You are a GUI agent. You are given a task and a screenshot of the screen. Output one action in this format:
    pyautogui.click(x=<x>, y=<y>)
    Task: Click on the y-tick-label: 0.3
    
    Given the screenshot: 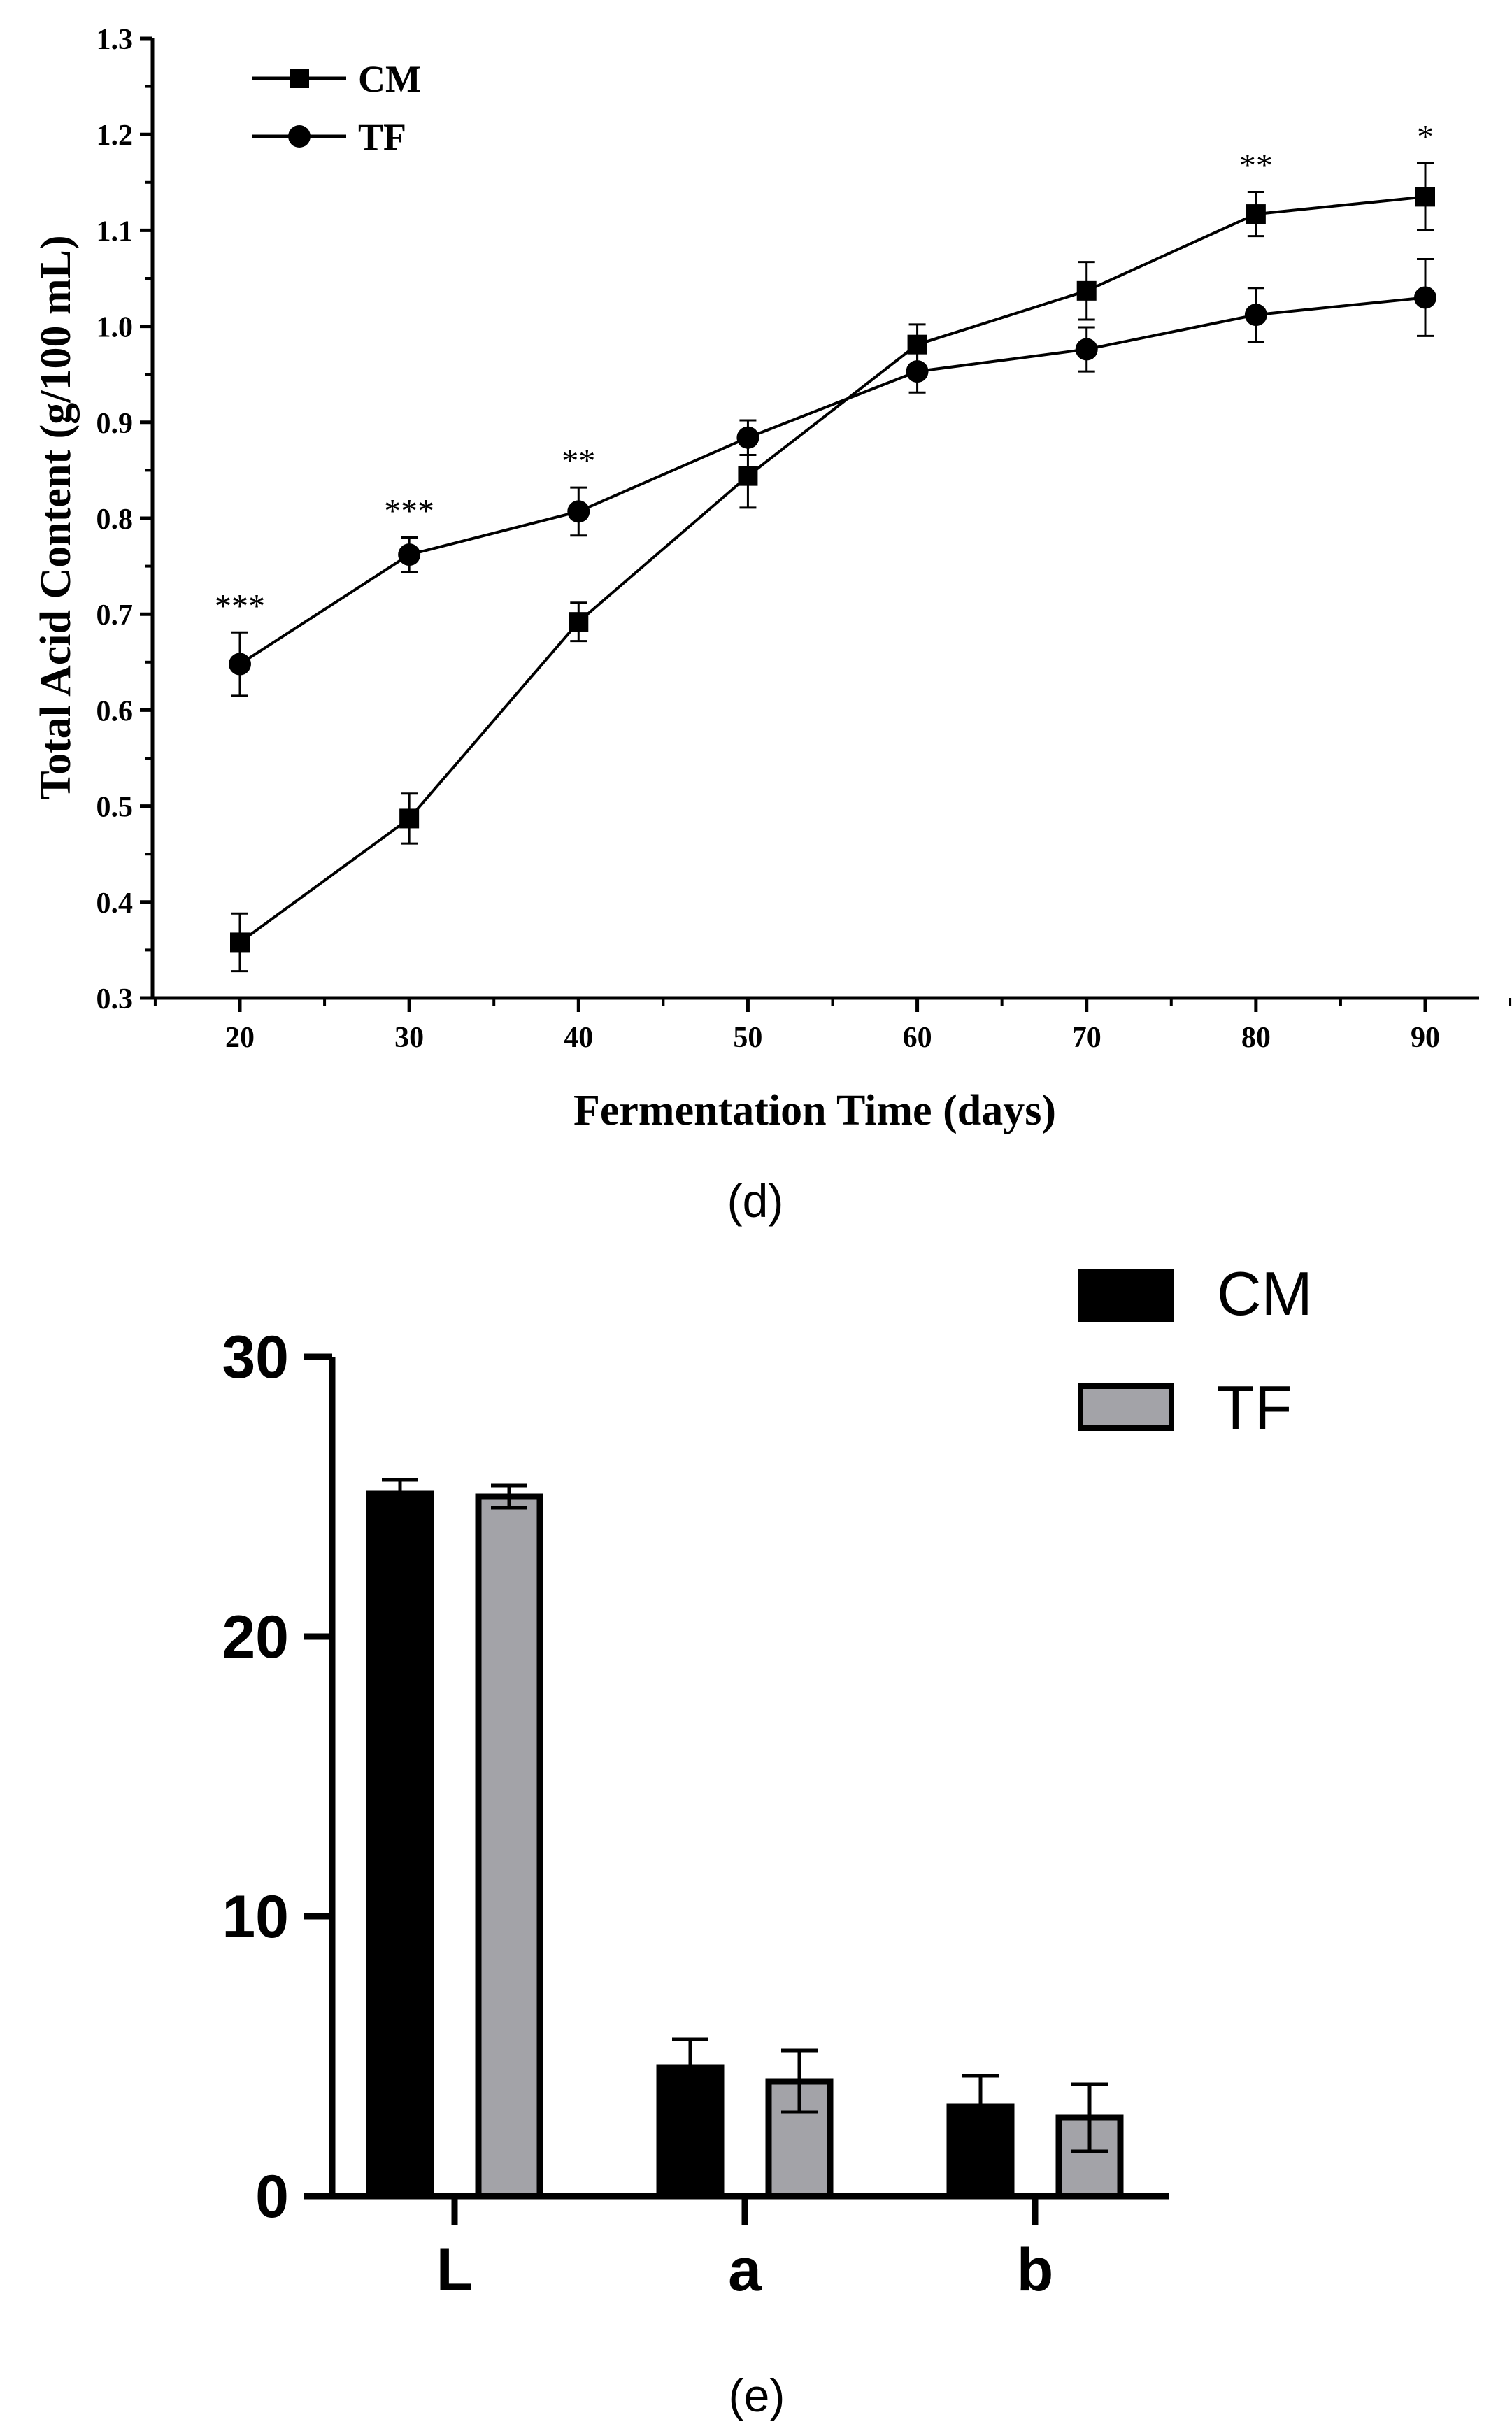 What is the action you would take?
    pyautogui.click(x=116, y=999)
    